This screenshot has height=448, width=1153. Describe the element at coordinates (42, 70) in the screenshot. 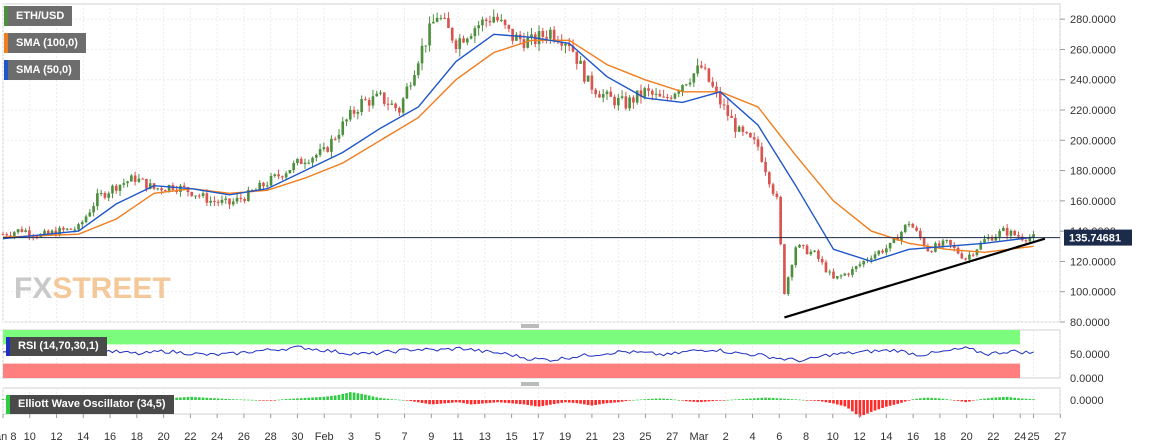

I see `legend-sma-50: SMA (50,0)` at that location.